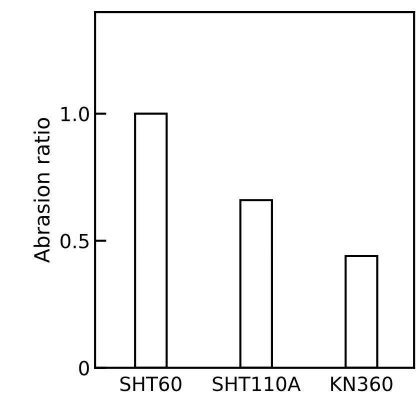  I want to click on y-tick-label: 0, so click(84, 368).